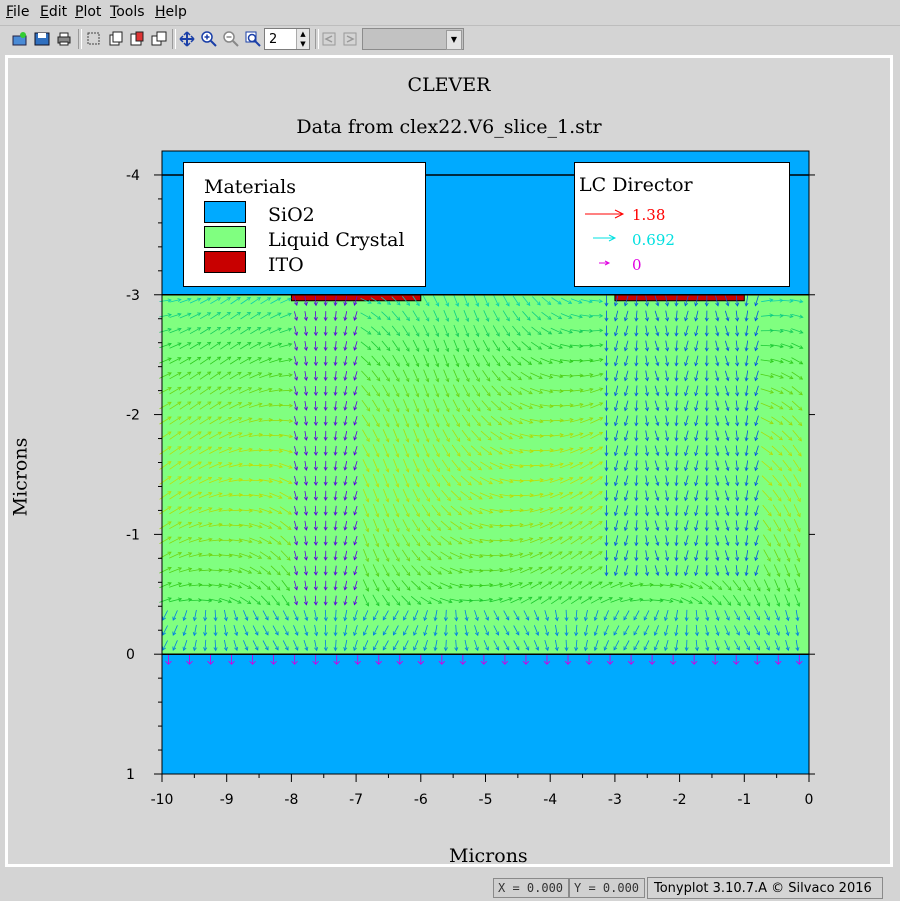 The image size is (900, 901). I want to click on open-icon, so click(20, 39).